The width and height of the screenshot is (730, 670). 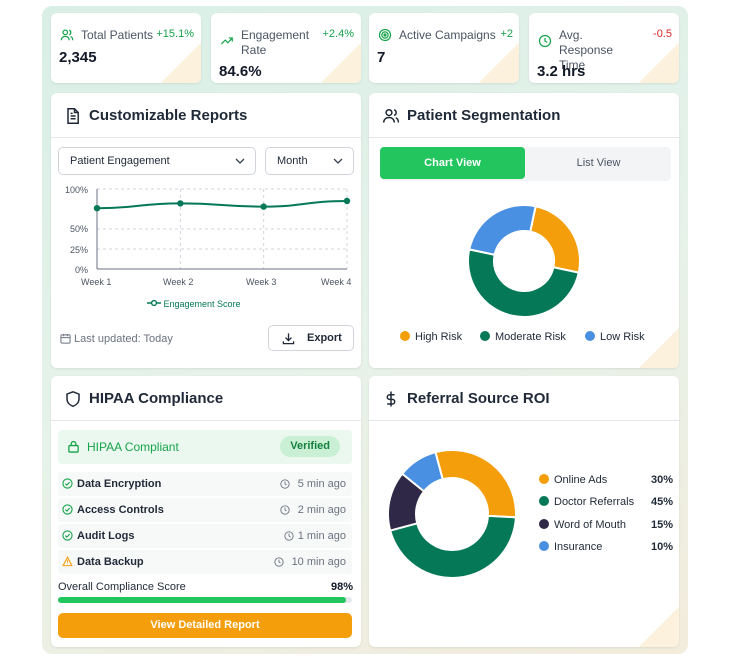 I want to click on legend-percent: 30%, so click(x=661, y=480).